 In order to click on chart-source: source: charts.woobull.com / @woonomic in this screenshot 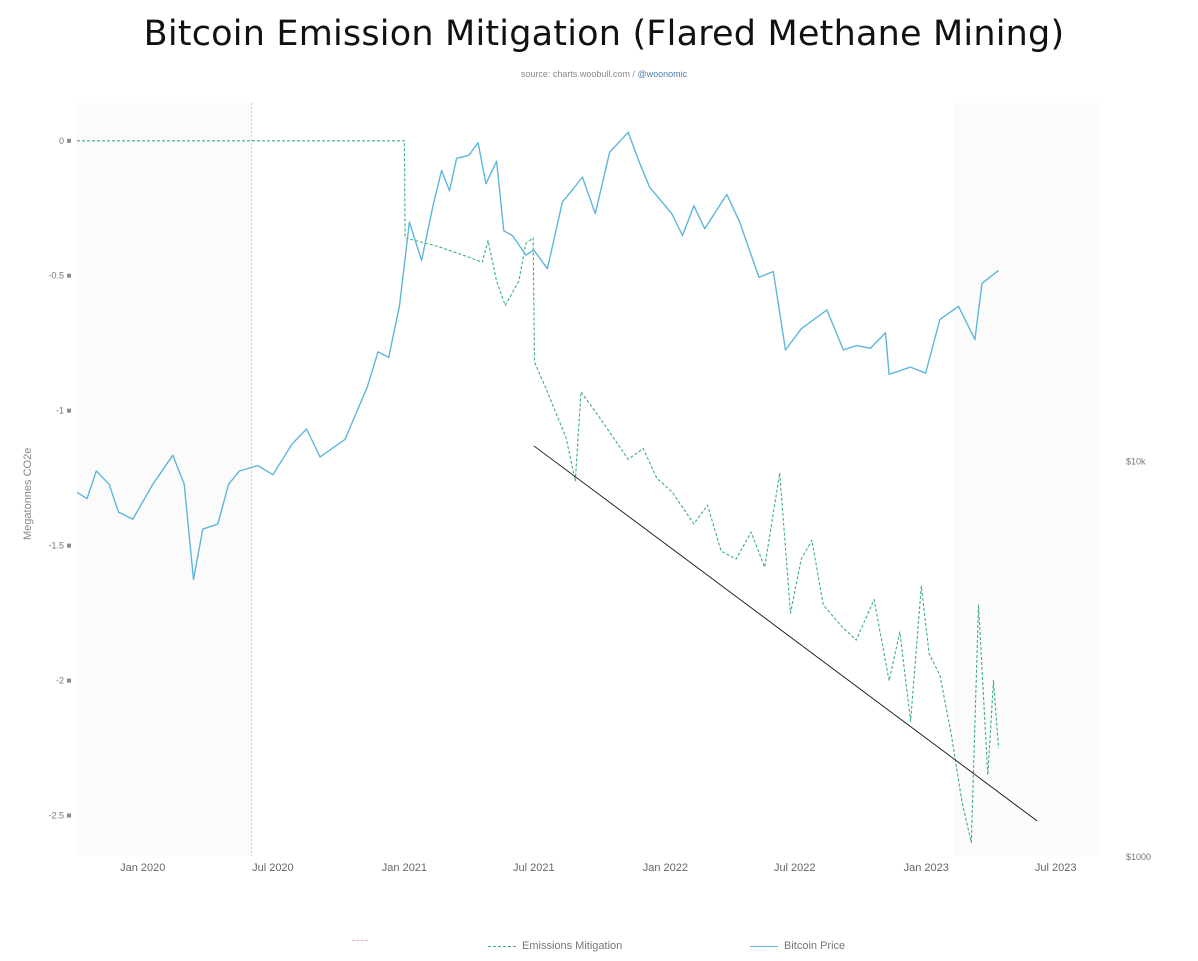, I will do `click(599, 74)`.